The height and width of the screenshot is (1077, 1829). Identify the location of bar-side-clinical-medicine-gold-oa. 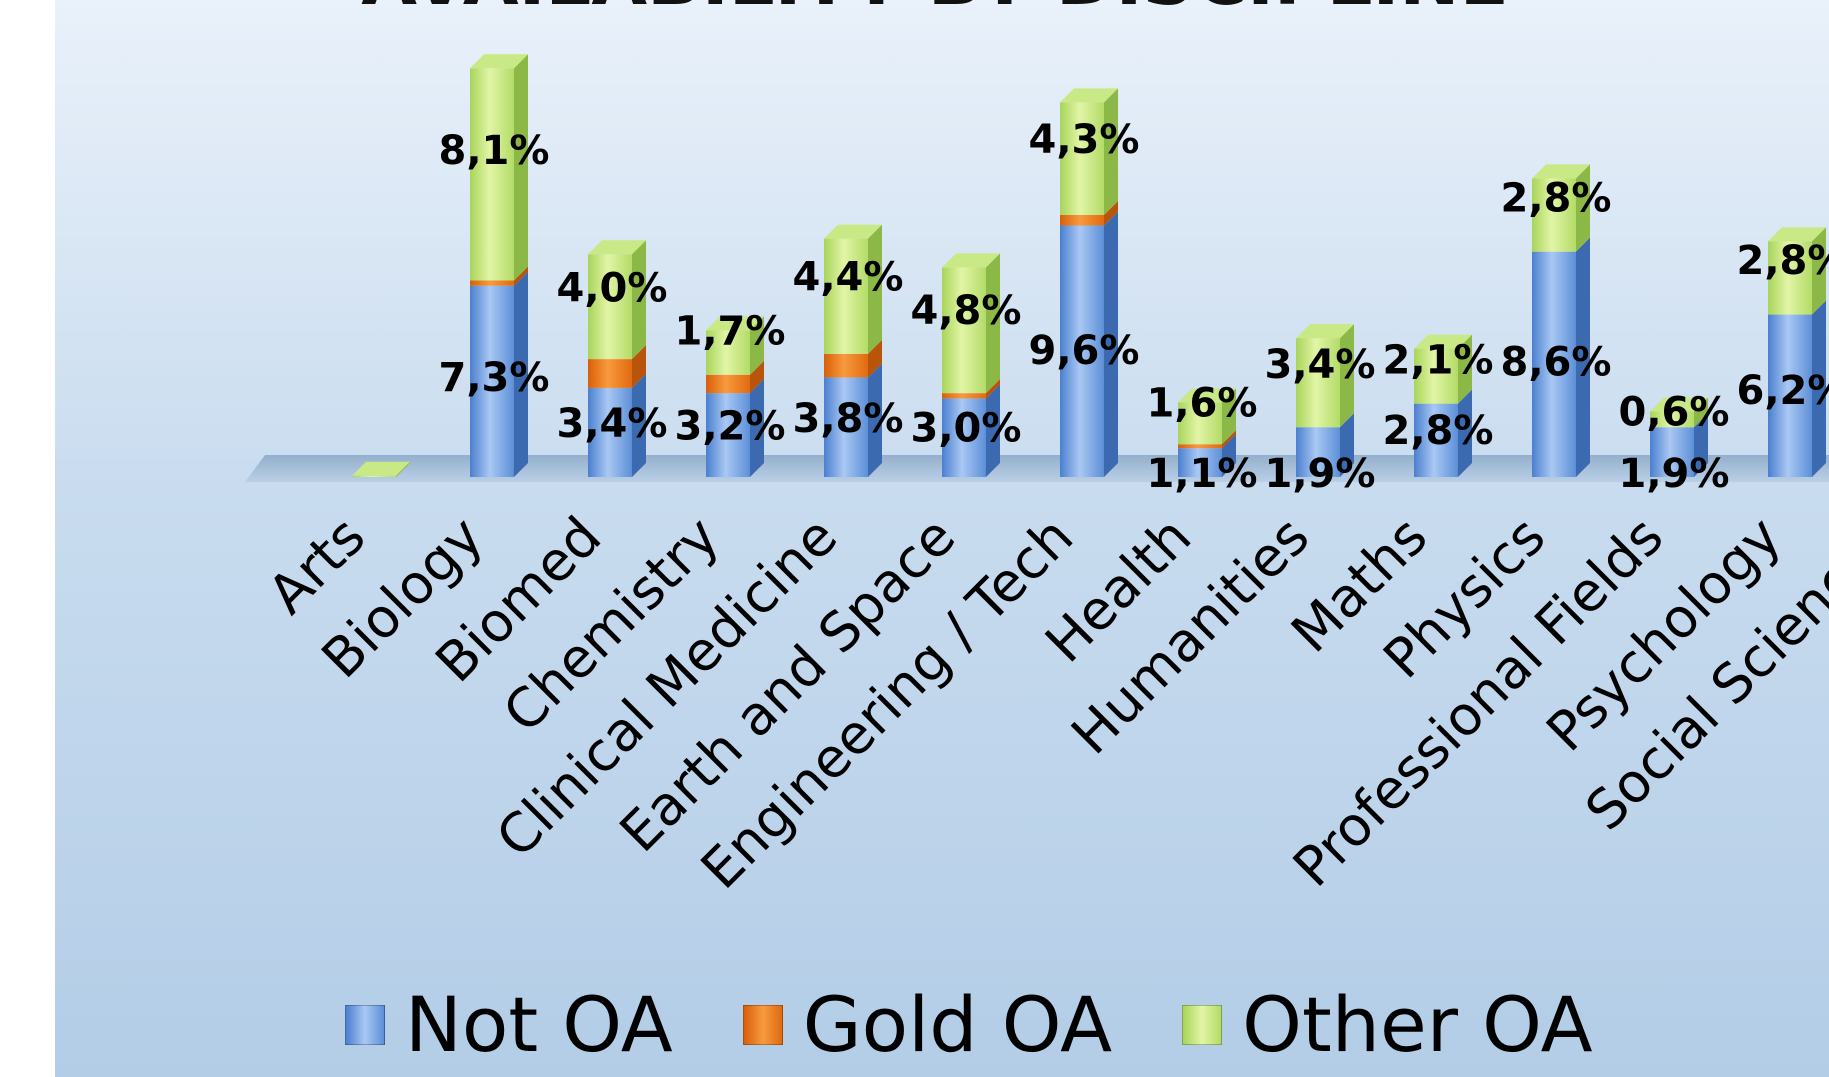
(875, 358).